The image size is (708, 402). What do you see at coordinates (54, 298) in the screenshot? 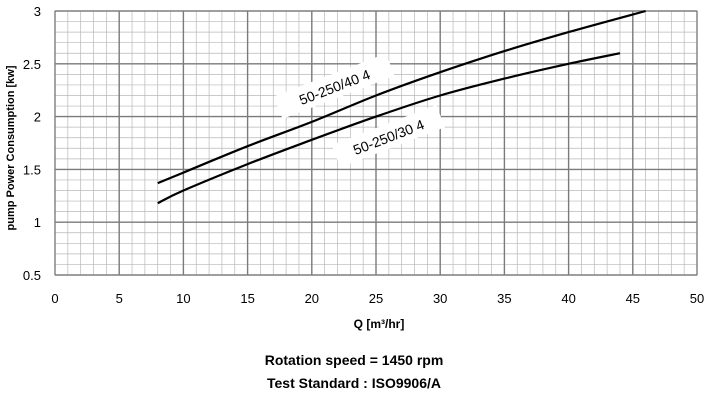
I see `x-tick-label: 0` at bounding box center [54, 298].